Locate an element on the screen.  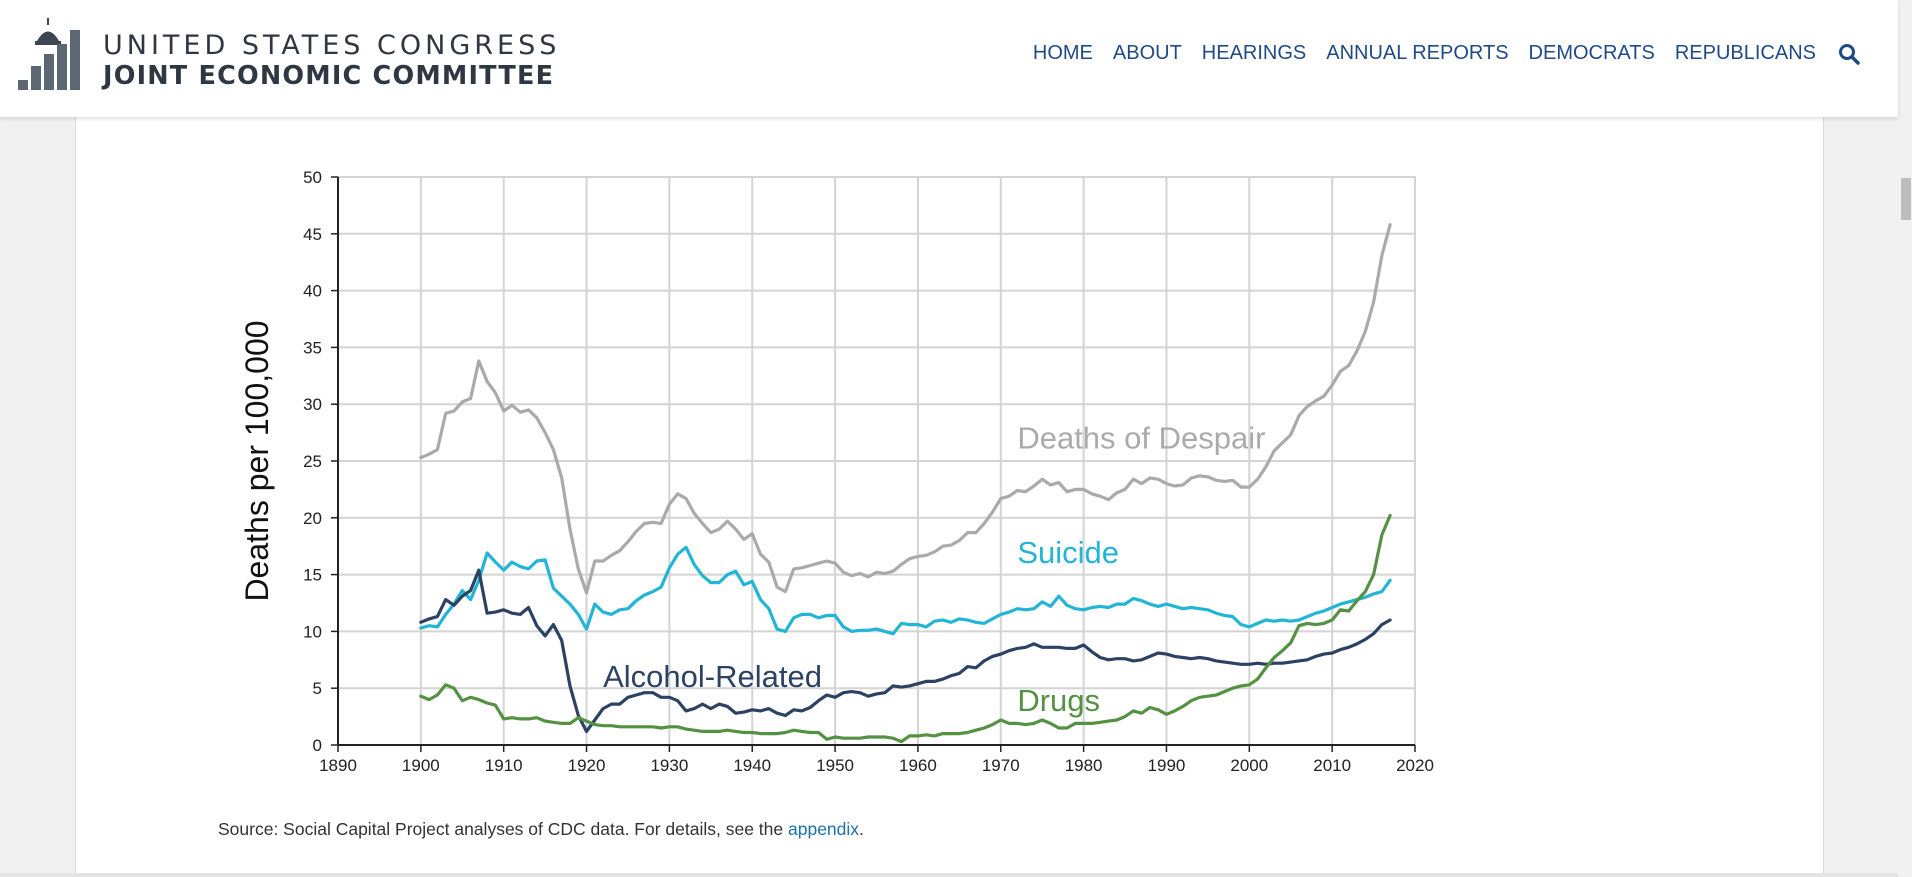
appendix-link: appendix is located at coordinates (824, 829).